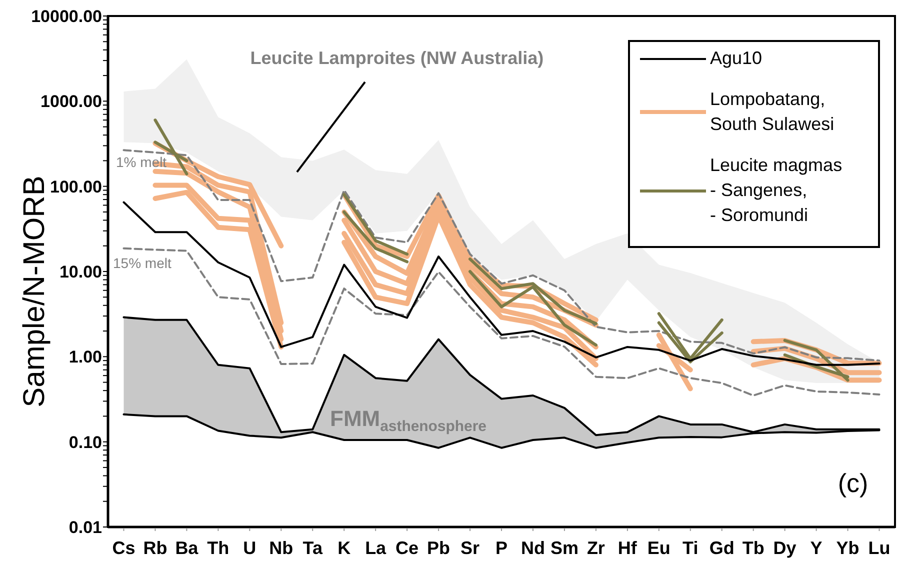  I want to click on x-tick-label: U, so click(249, 548).